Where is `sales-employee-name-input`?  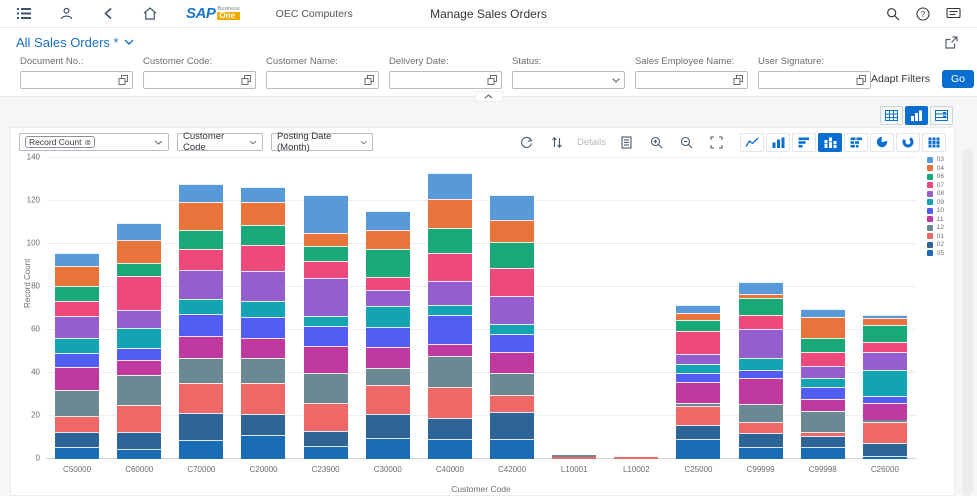
sales-employee-name-input is located at coordinates (691, 80).